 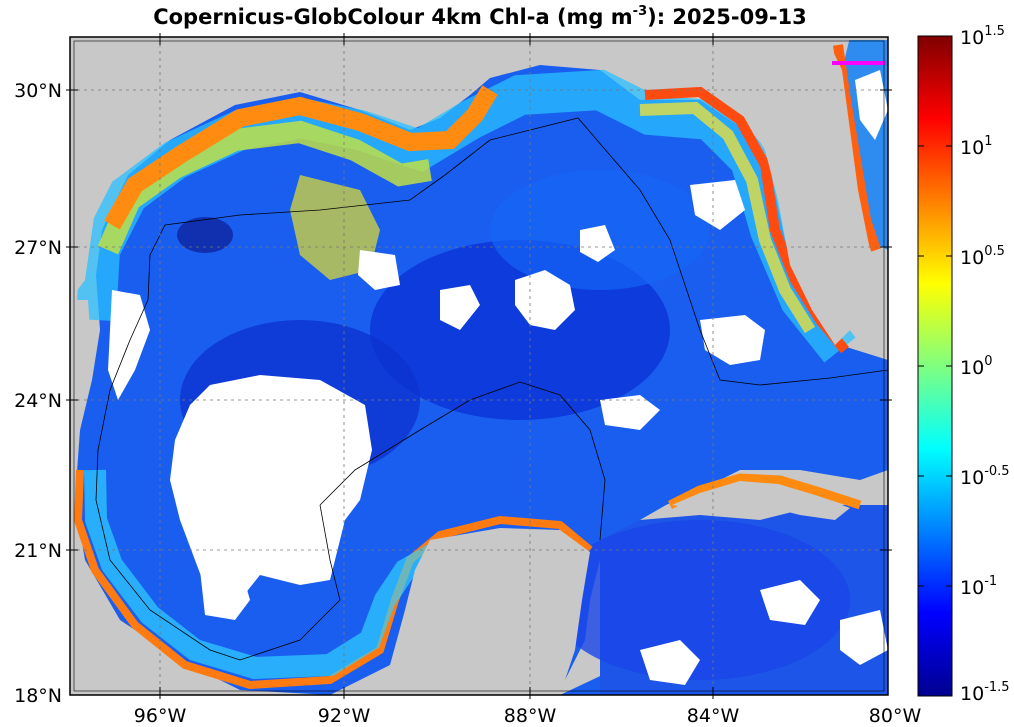 I want to click on coastal-band-orange, so click(x=301, y=157).